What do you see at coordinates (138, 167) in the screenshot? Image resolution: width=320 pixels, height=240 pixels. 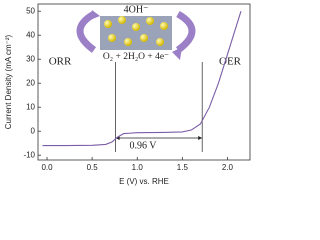 I see `x-tick-label: 1.0` at bounding box center [138, 167].